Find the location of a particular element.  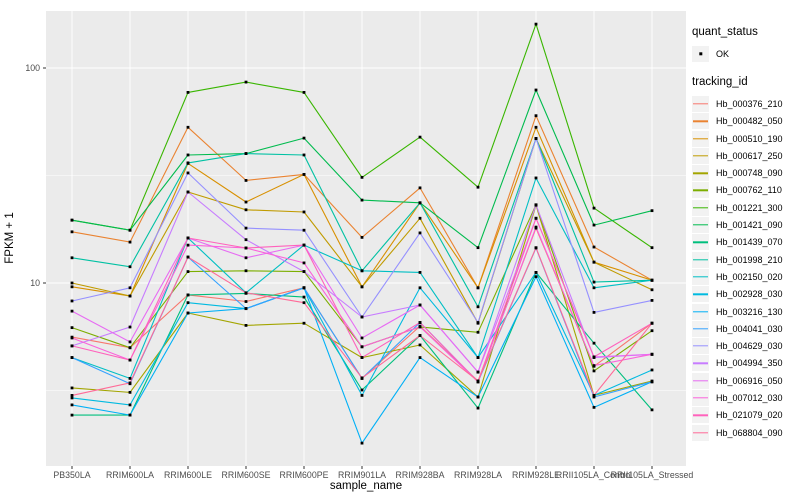

x-tick-label: RRIM600PE is located at coordinates (304, 475).